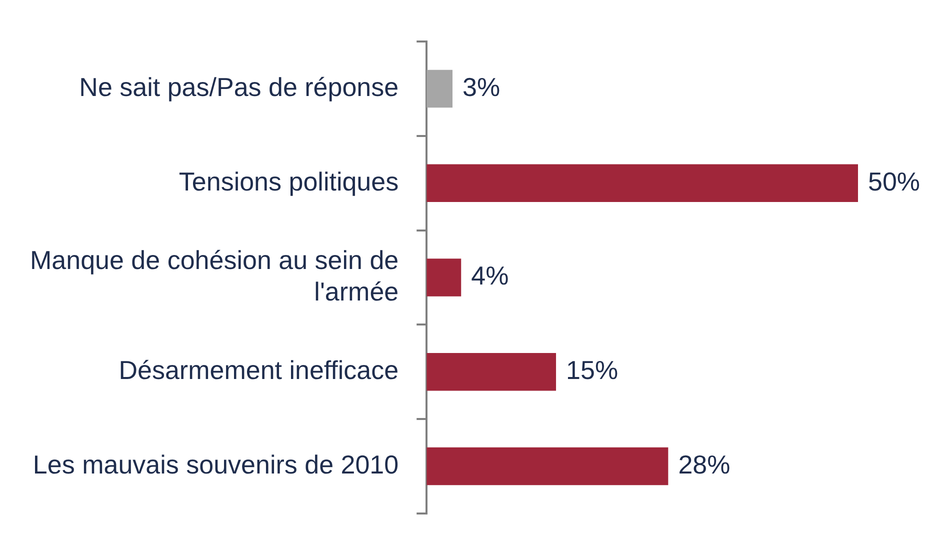  What do you see at coordinates (704, 464) in the screenshot?
I see `data-label: 28%` at bounding box center [704, 464].